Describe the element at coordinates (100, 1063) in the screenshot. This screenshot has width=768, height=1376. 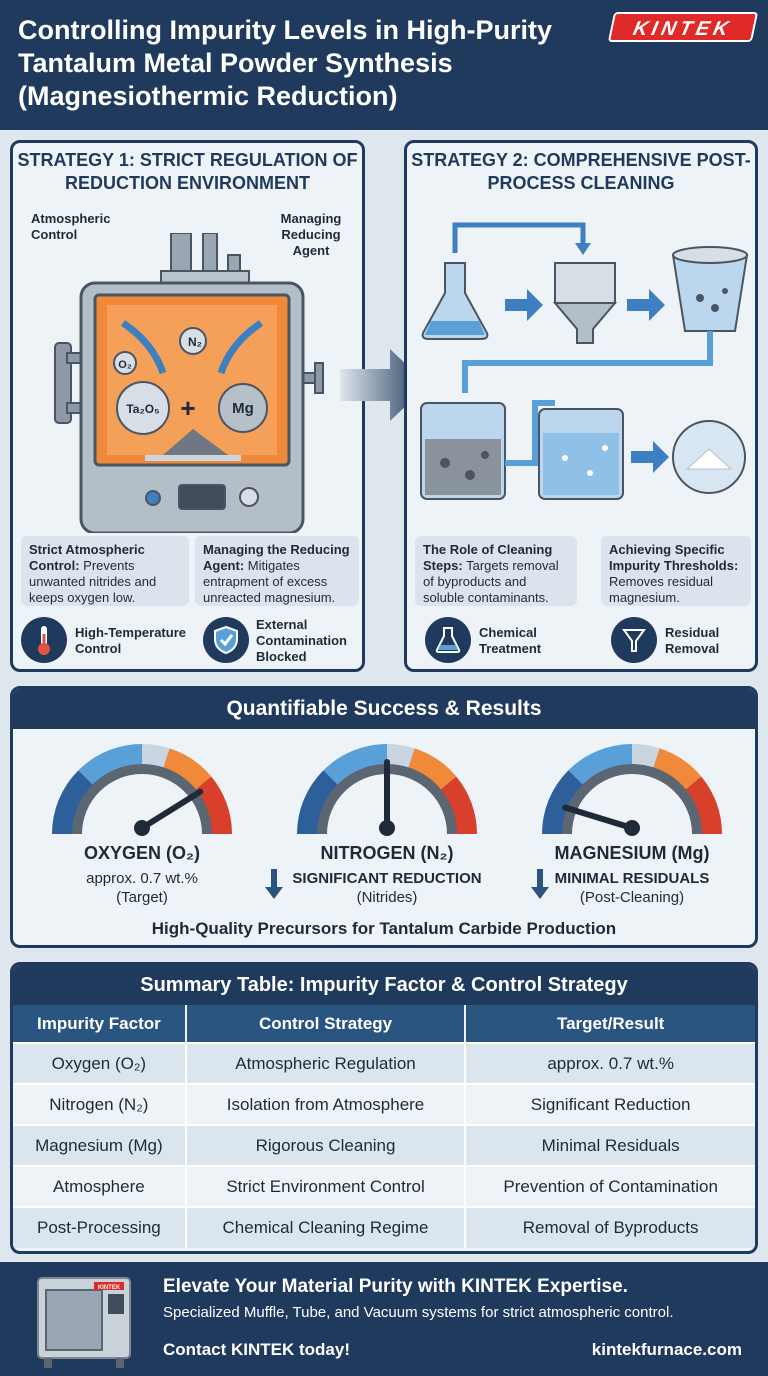
I see `table-cell: Oxygen (O₂)` at that location.